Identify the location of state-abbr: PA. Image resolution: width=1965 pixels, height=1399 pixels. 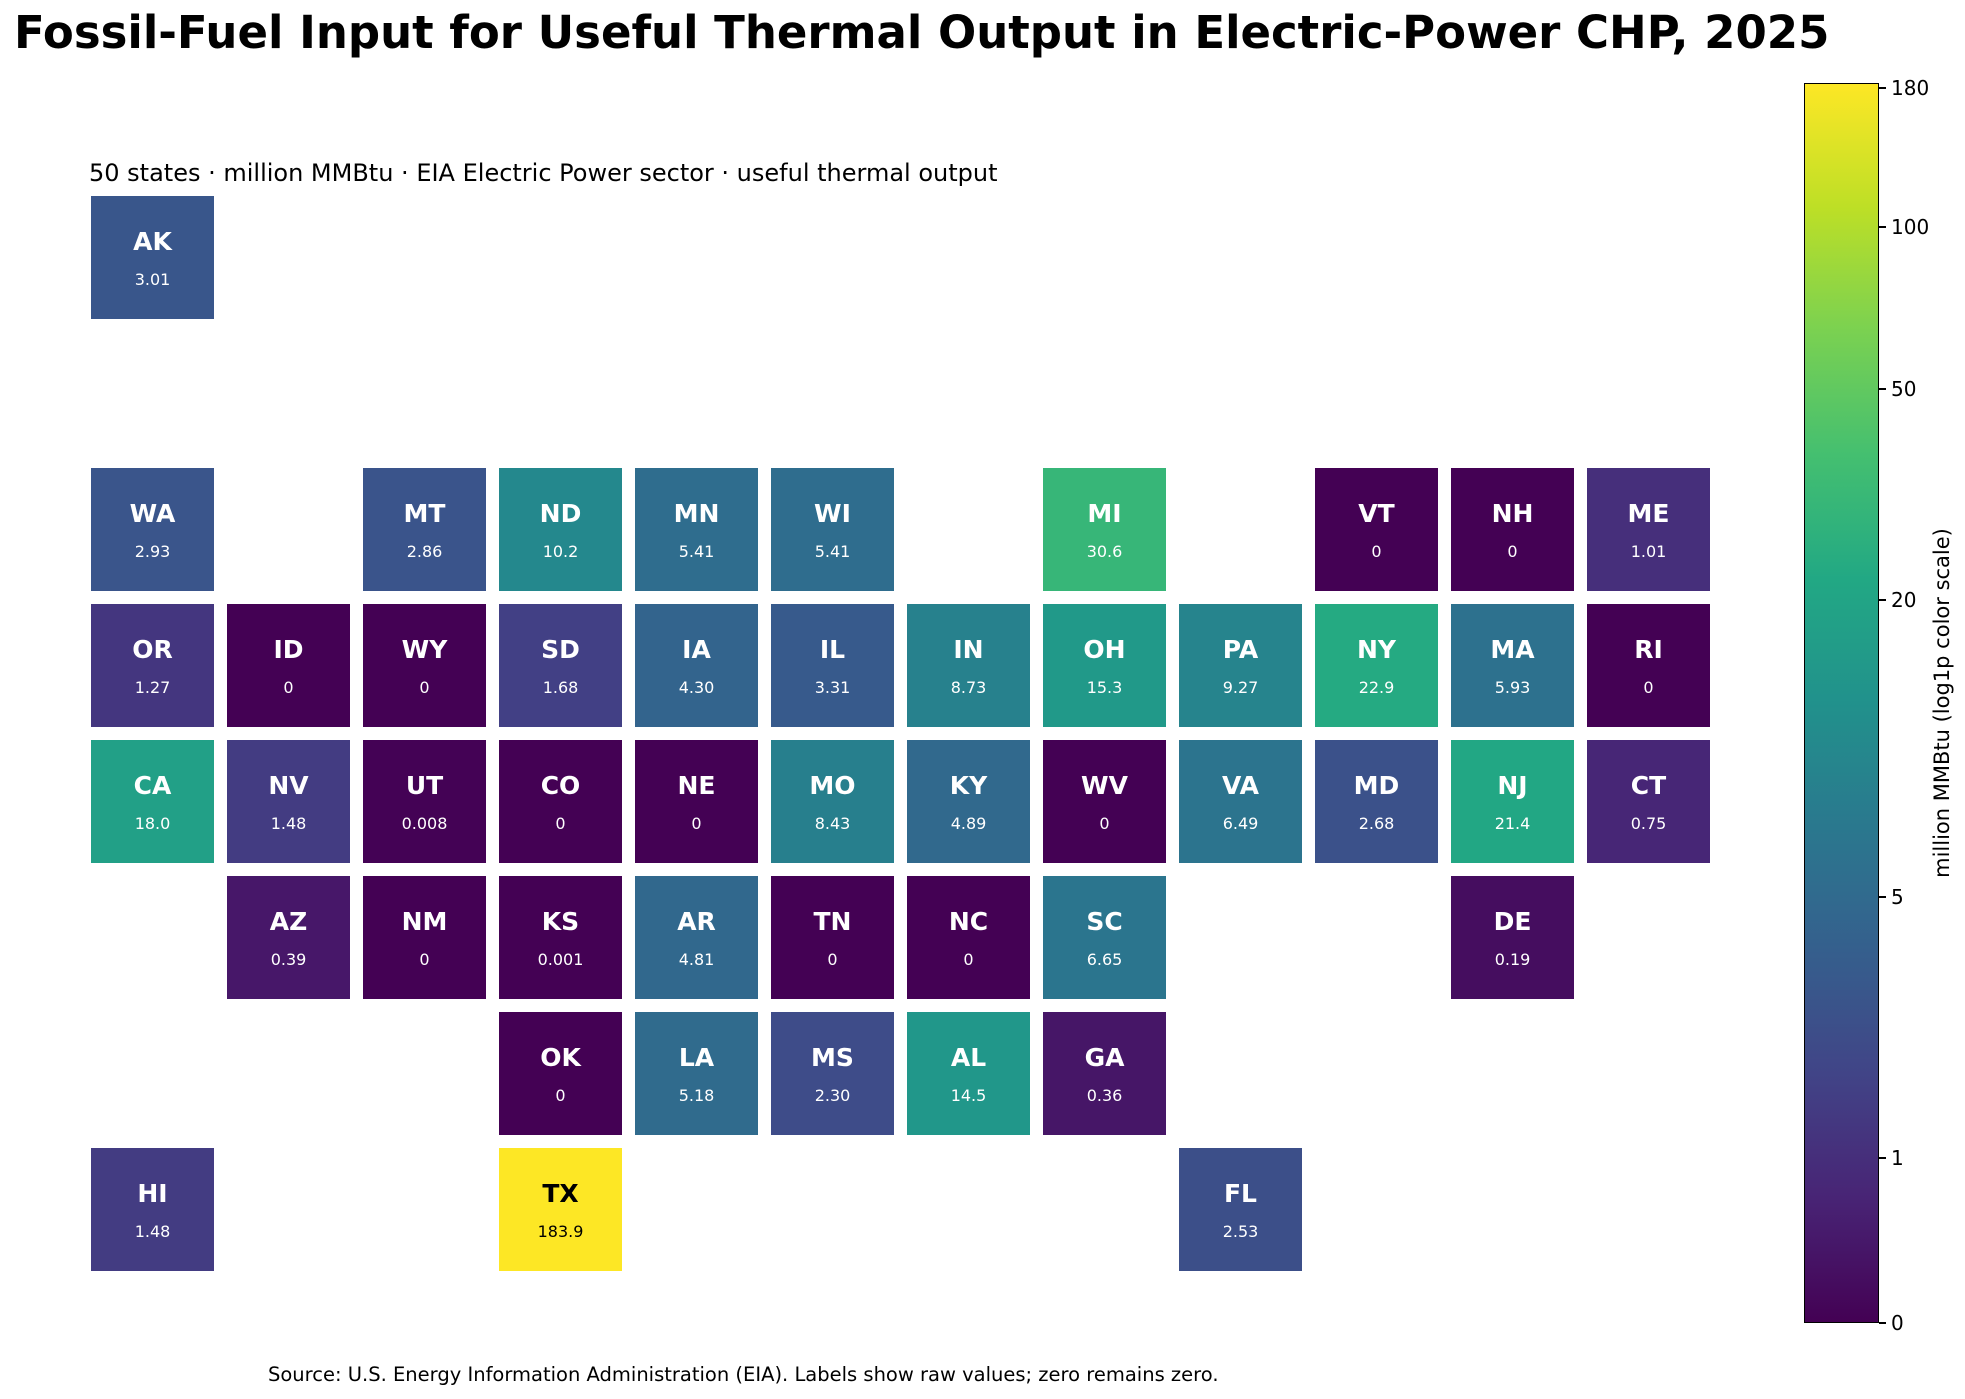
(1240, 649).